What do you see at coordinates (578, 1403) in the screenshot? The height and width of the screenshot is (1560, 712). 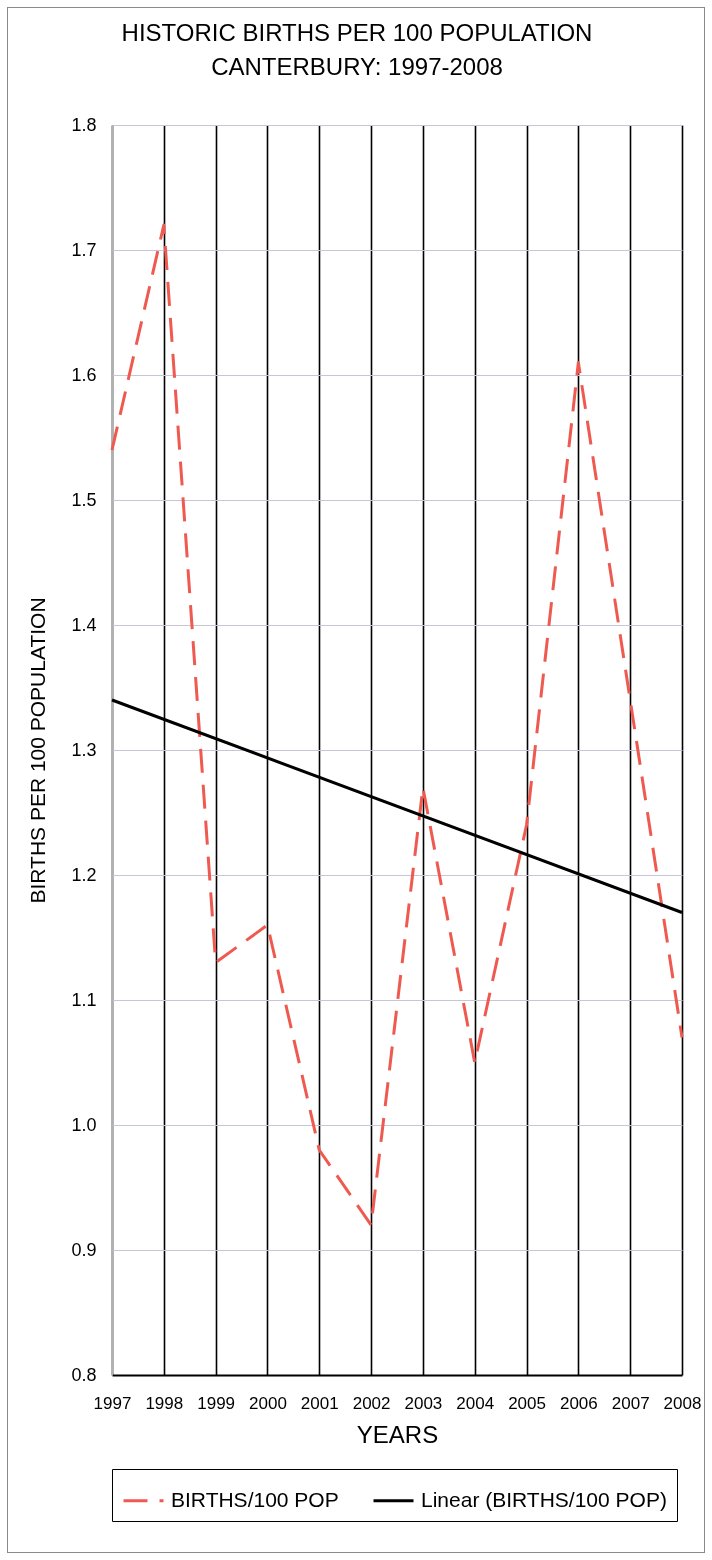 I see `x-tick-label: 2006` at bounding box center [578, 1403].